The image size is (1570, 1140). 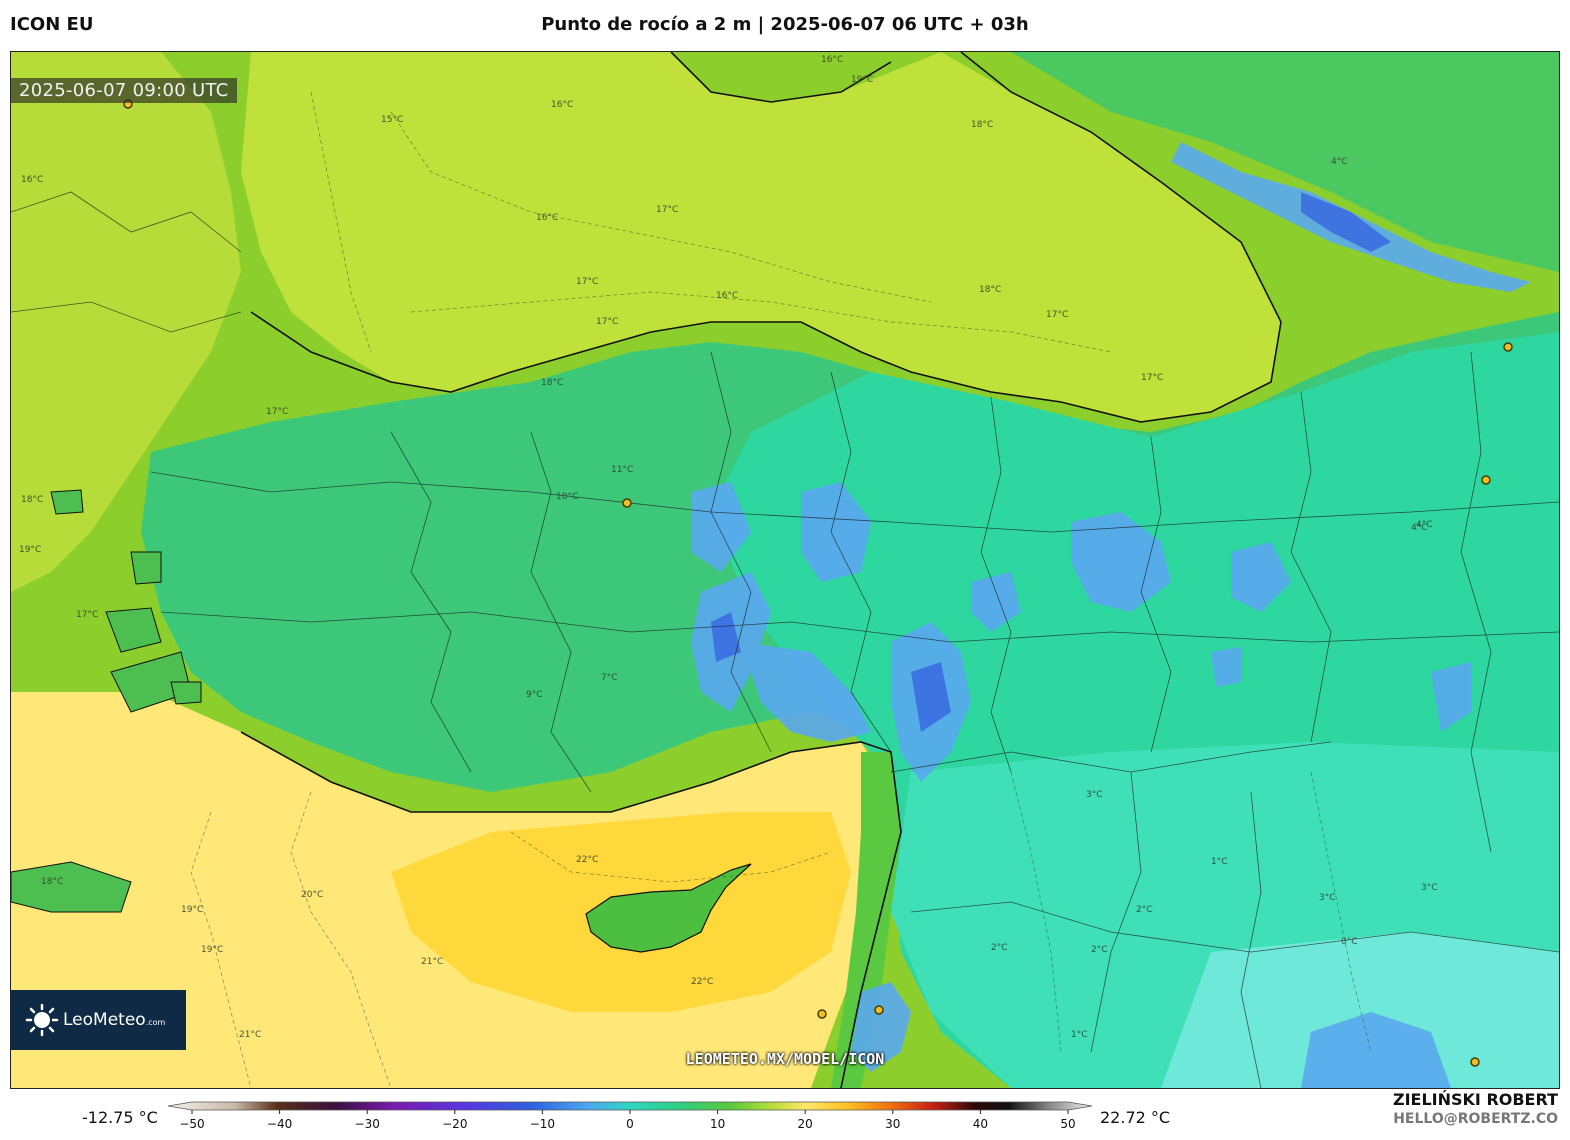 I want to click on contour-label: 9°C, so click(x=534, y=695).